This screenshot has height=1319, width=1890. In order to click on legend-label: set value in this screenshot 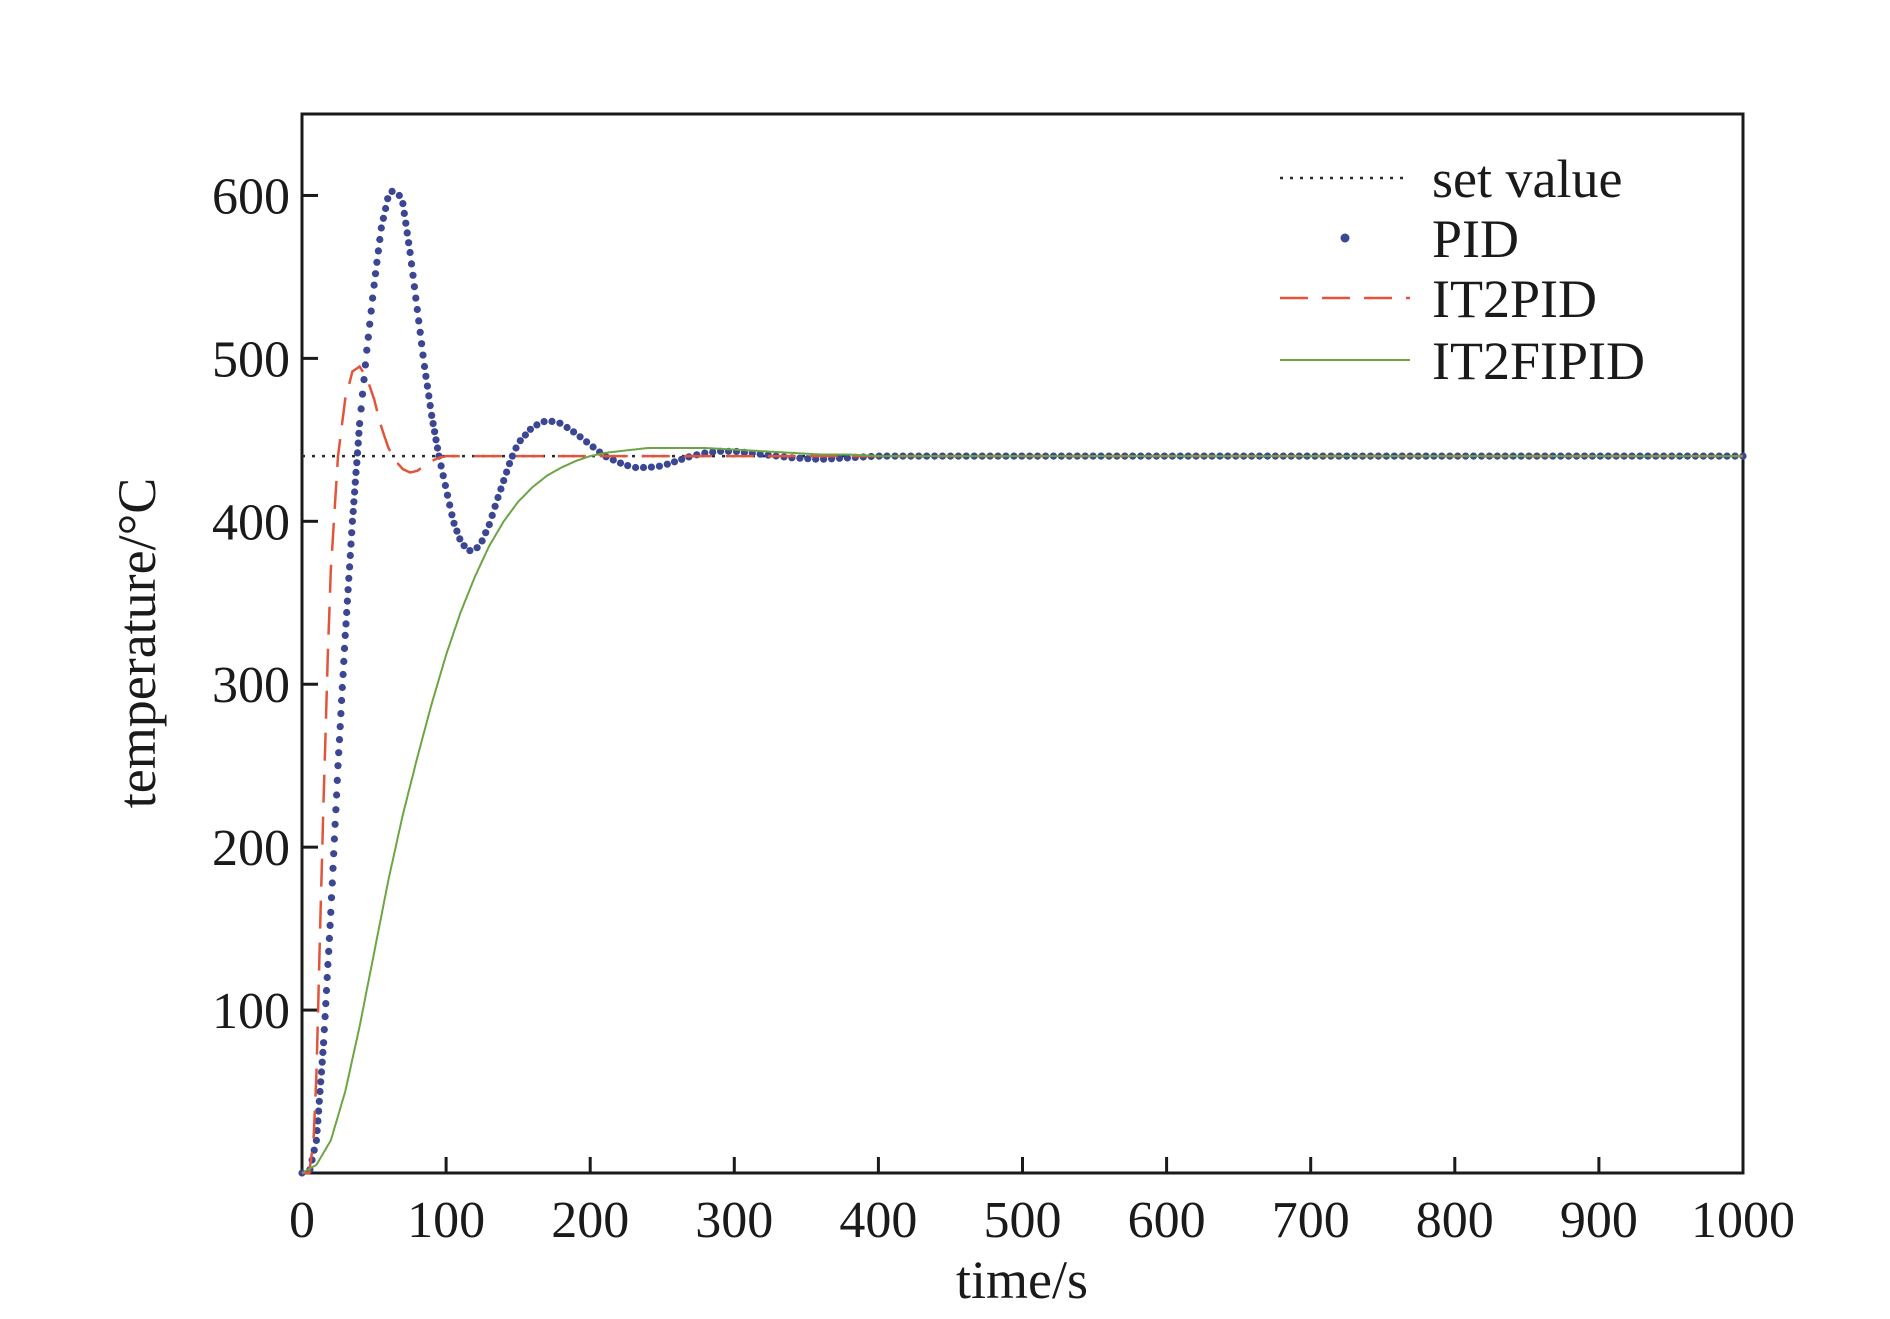, I will do `click(1527, 179)`.